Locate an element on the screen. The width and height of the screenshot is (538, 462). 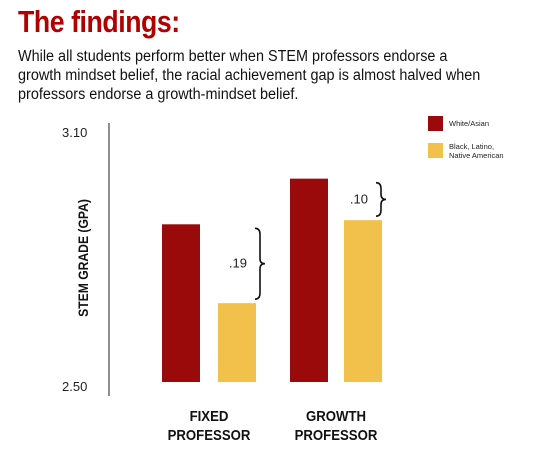
bar-black-latino-native-growth is located at coordinates (363, 301).